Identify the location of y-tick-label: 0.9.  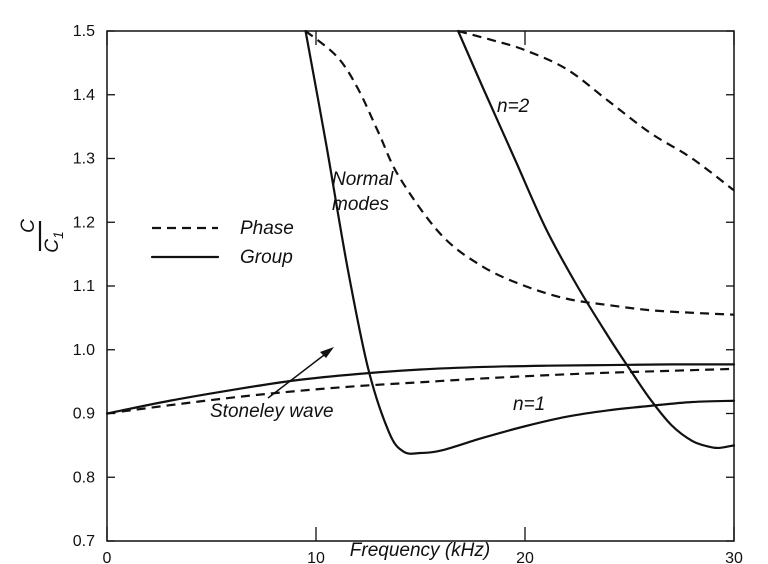
(84, 414).